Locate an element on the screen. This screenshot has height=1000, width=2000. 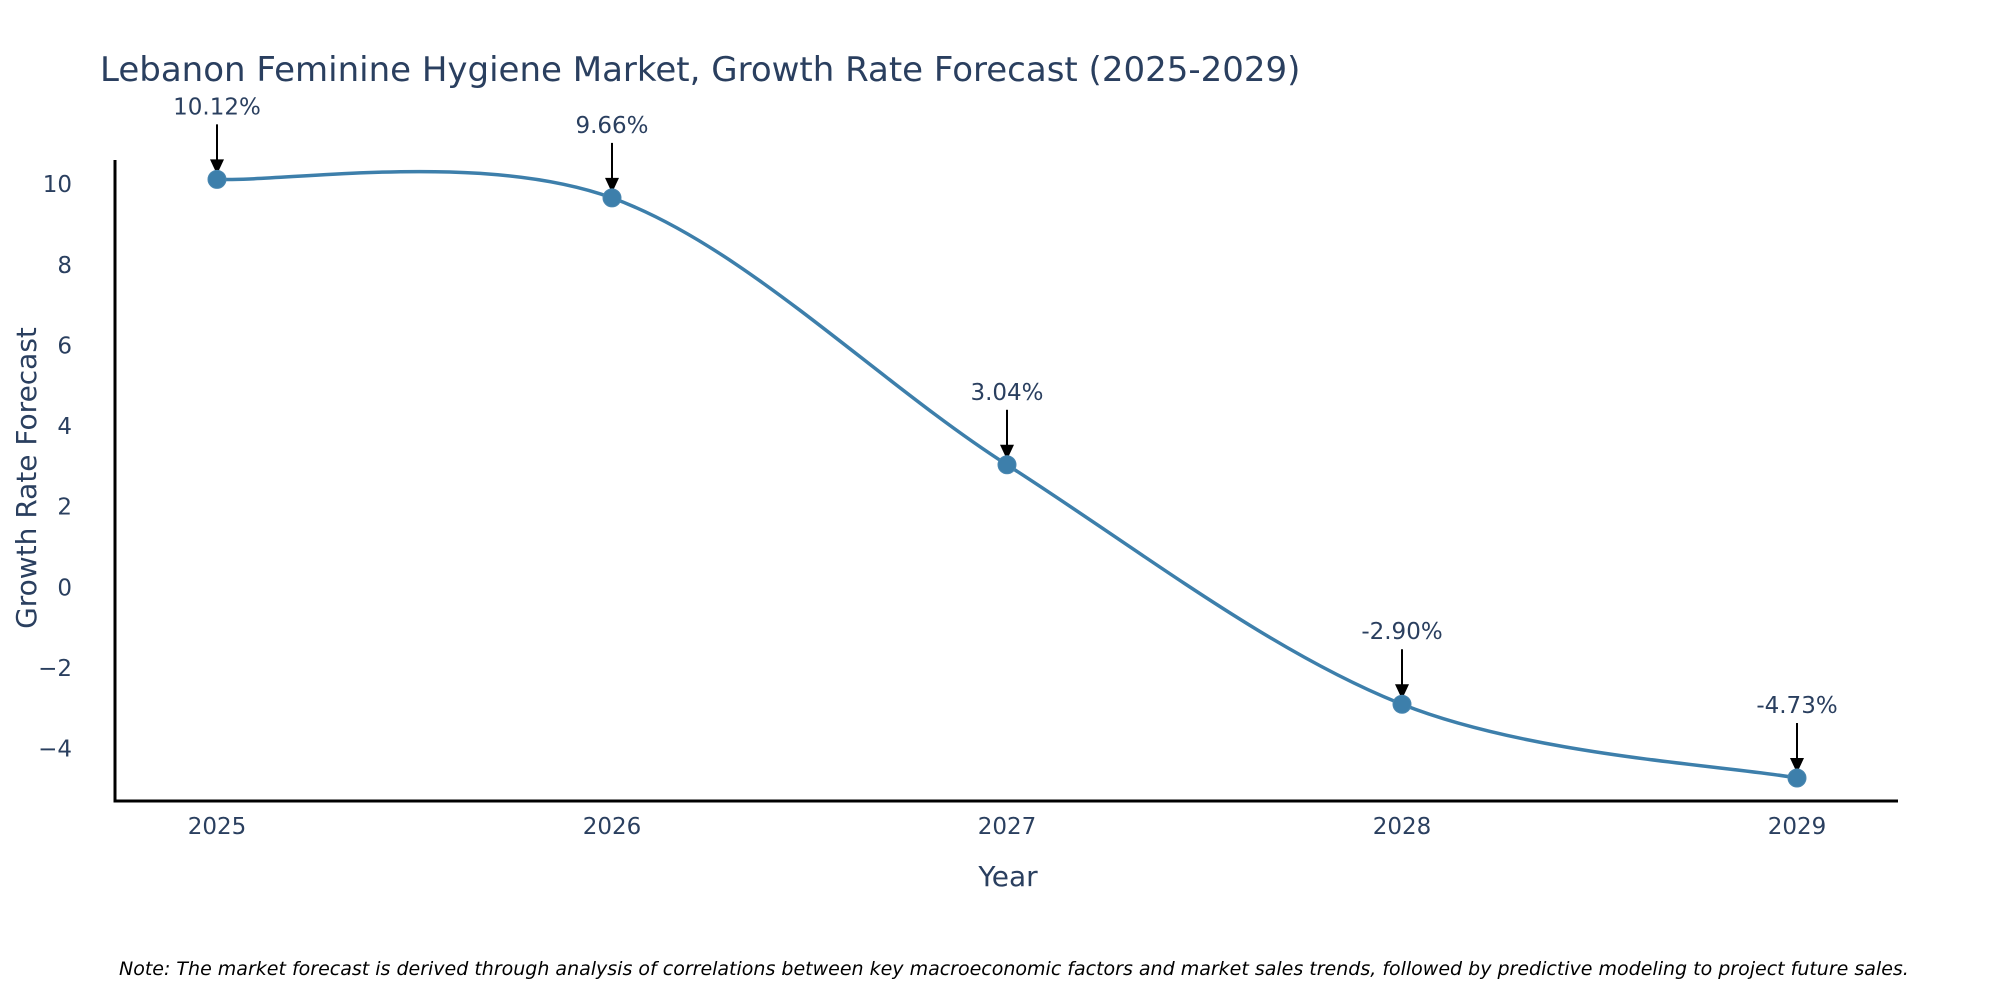
y-axis: −4 −2 0 2 4 6 8 10 is located at coordinates (77, 481).